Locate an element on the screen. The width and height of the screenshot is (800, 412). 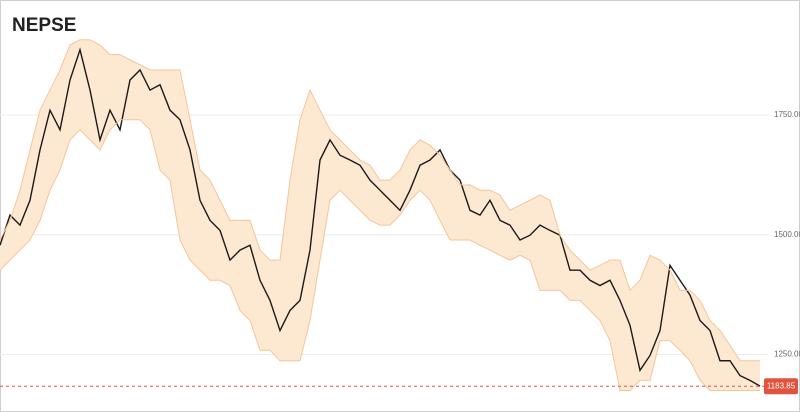
y-tick-label: 1500.00 is located at coordinates (787, 234).